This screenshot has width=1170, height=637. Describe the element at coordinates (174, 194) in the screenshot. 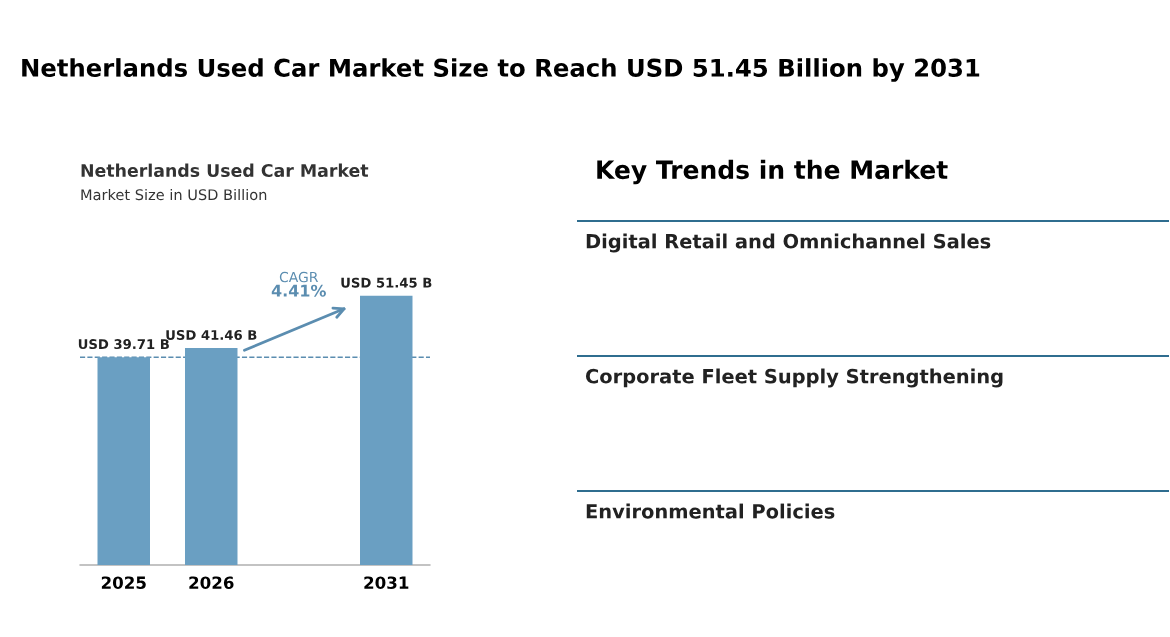

I see `text: Market Size in USD Billion` at that location.